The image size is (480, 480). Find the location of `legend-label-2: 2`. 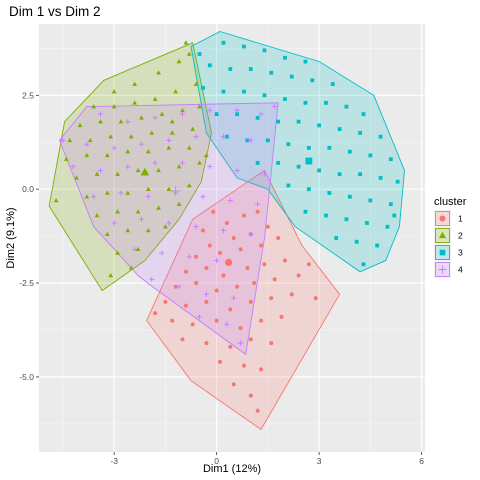

legend-label-2: 2 is located at coordinates (460, 236).